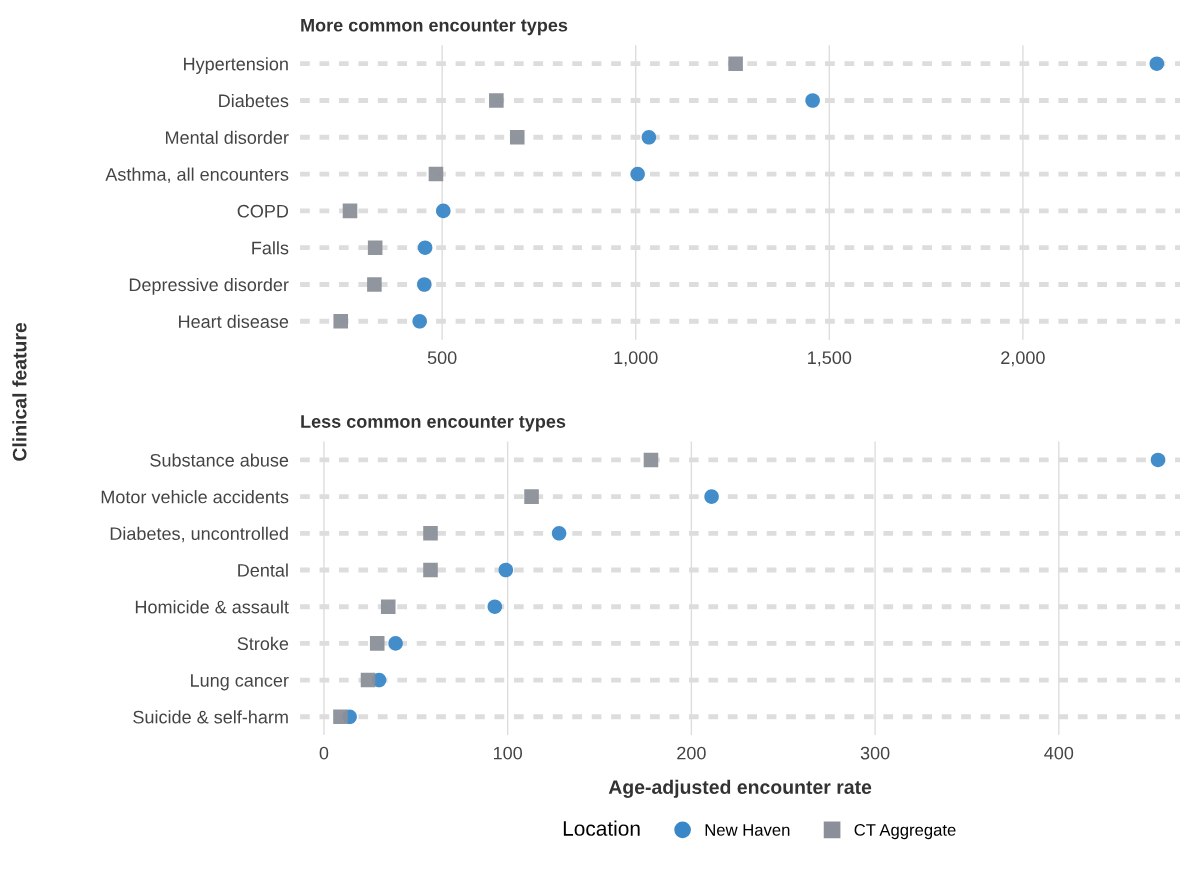 The image size is (1186, 871). What do you see at coordinates (263, 211) in the screenshot?
I see `y-tick-label: COPD` at bounding box center [263, 211].